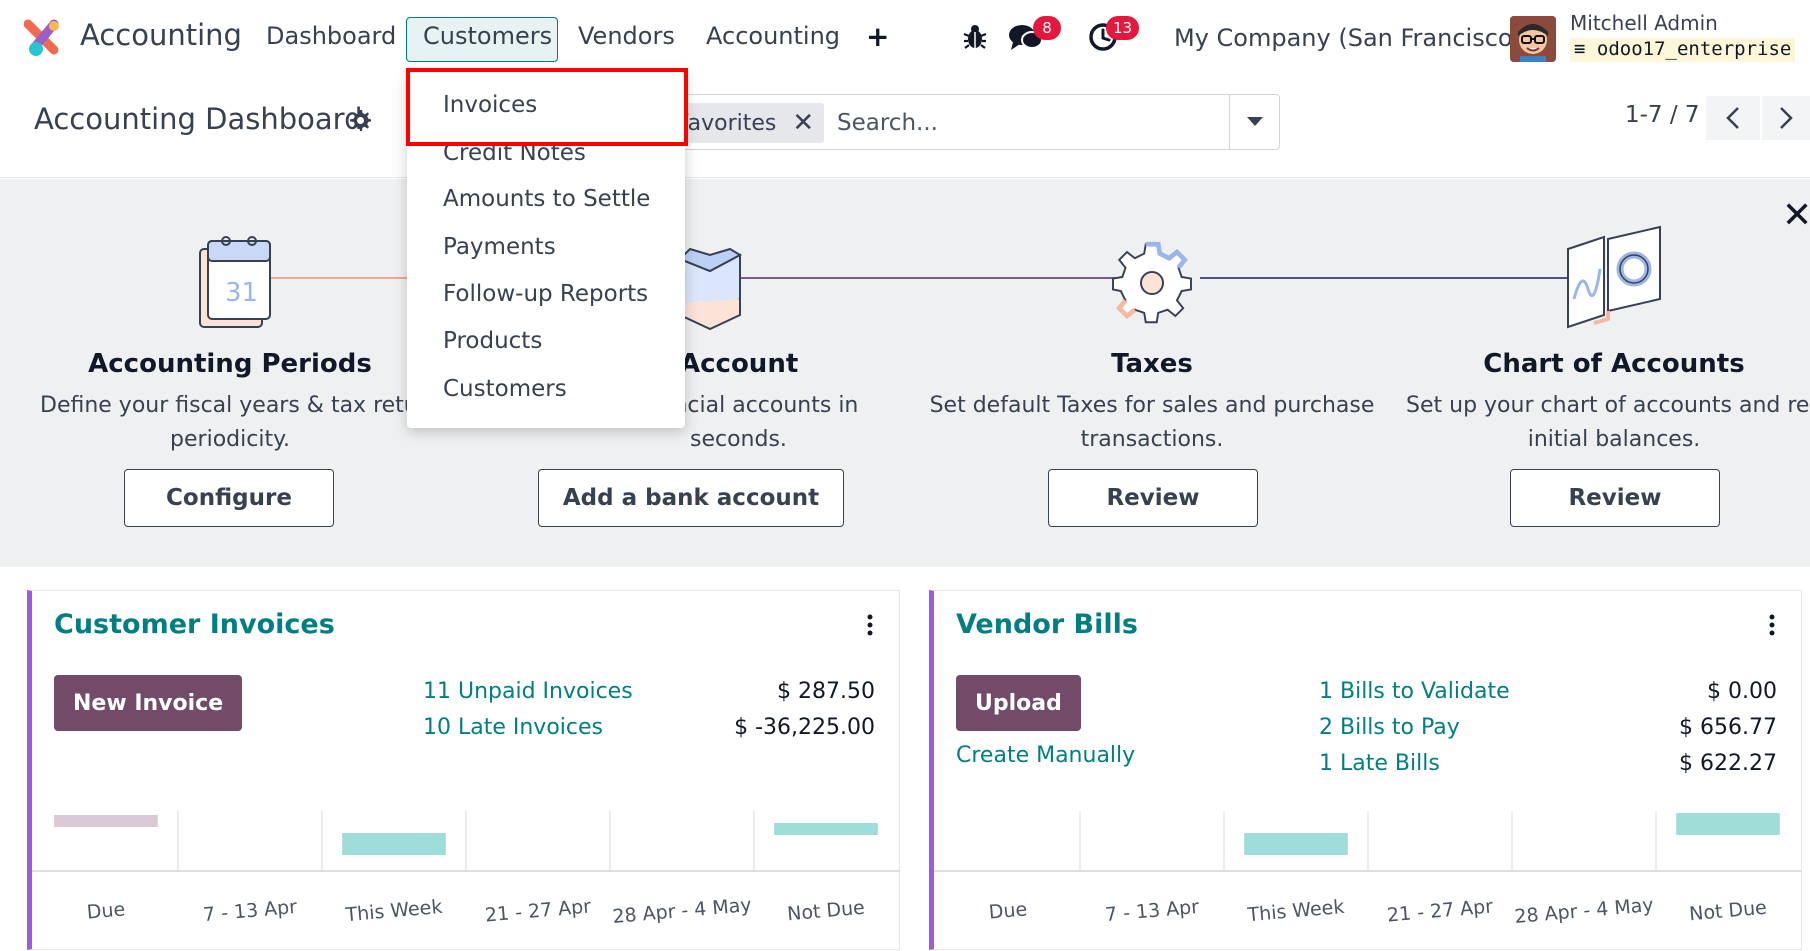 The image size is (1810, 951). What do you see at coordinates (825, 911) in the screenshot?
I see `chart-tick-label: Not Due` at bounding box center [825, 911].